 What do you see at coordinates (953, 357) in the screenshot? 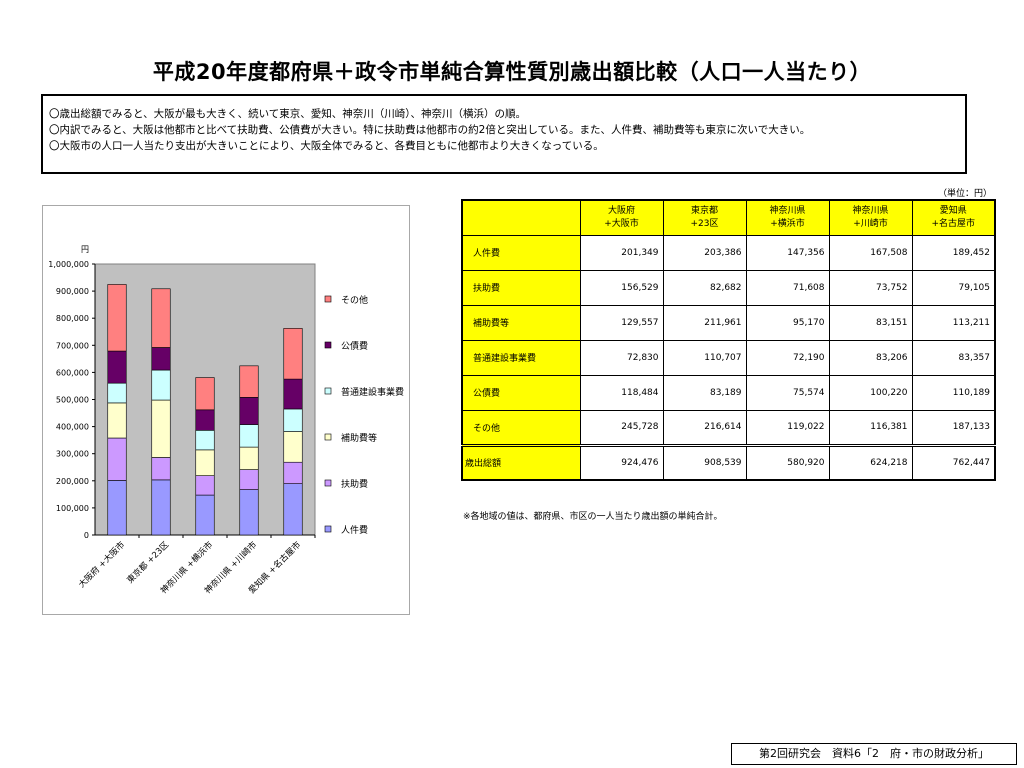
I see `table-cell: 83,357` at bounding box center [953, 357].